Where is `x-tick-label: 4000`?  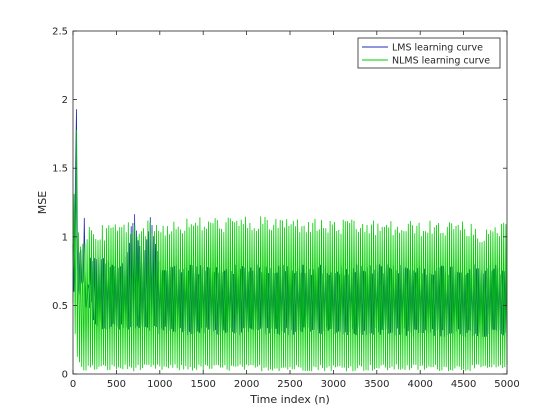
x-tick-label: 4000 is located at coordinates (419, 384).